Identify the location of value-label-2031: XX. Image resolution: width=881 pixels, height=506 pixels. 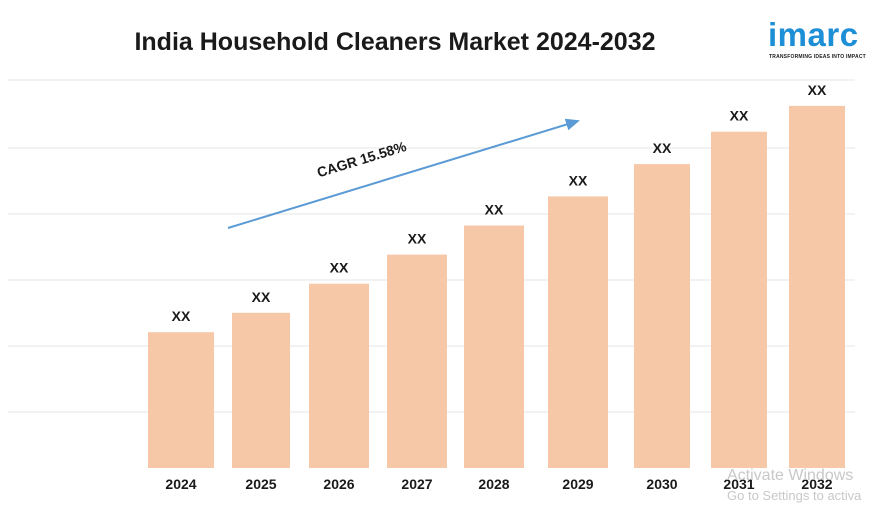
(739, 116).